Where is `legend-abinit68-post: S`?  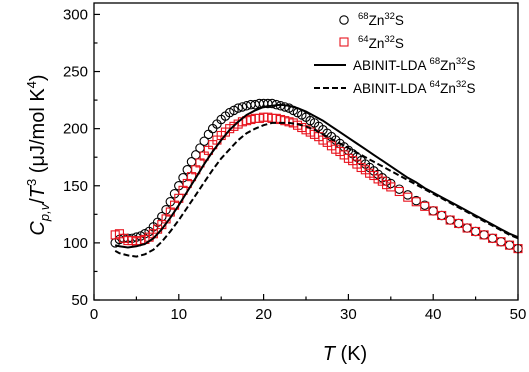
legend-abinit68-post: S is located at coordinates (470, 65).